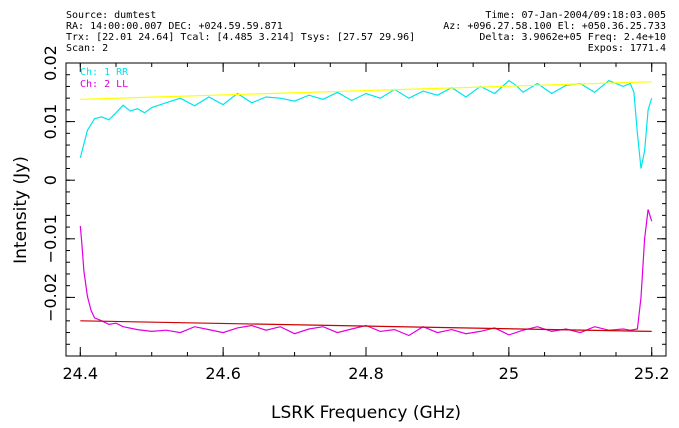 The height and width of the screenshot is (428, 679). Describe the element at coordinates (174, 26) in the screenshot. I see `header-radec: RA: 14:00:00.007 DEC: +024.59.59.871` at that location.